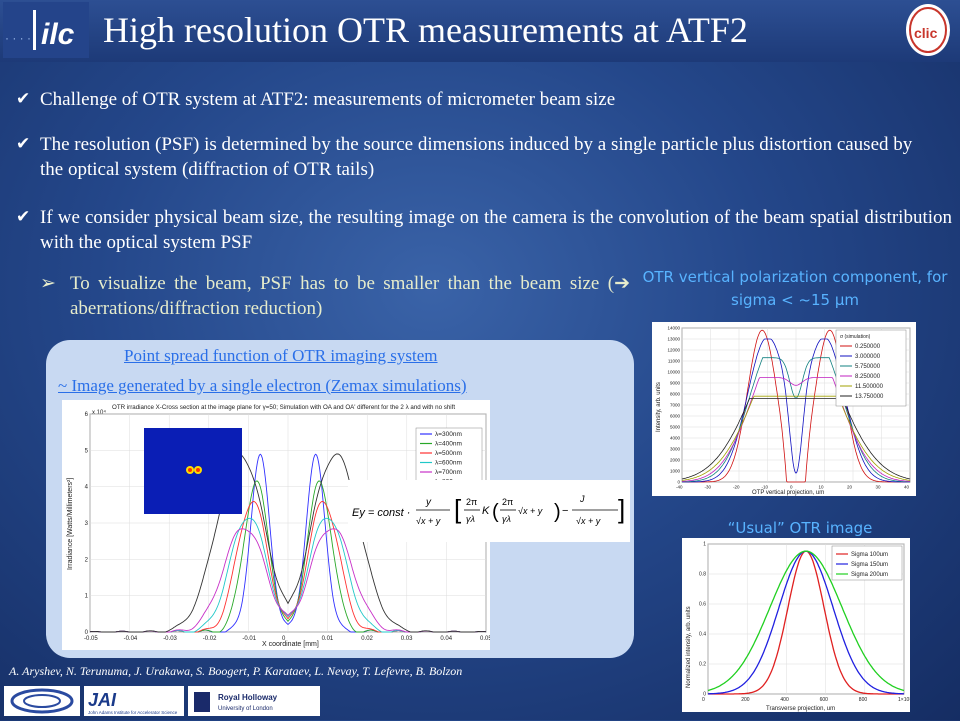  Describe the element at coordinates (800, 528) in the screenshot. I see `caption-usual-otr: “Usual” OTR image` at that location.